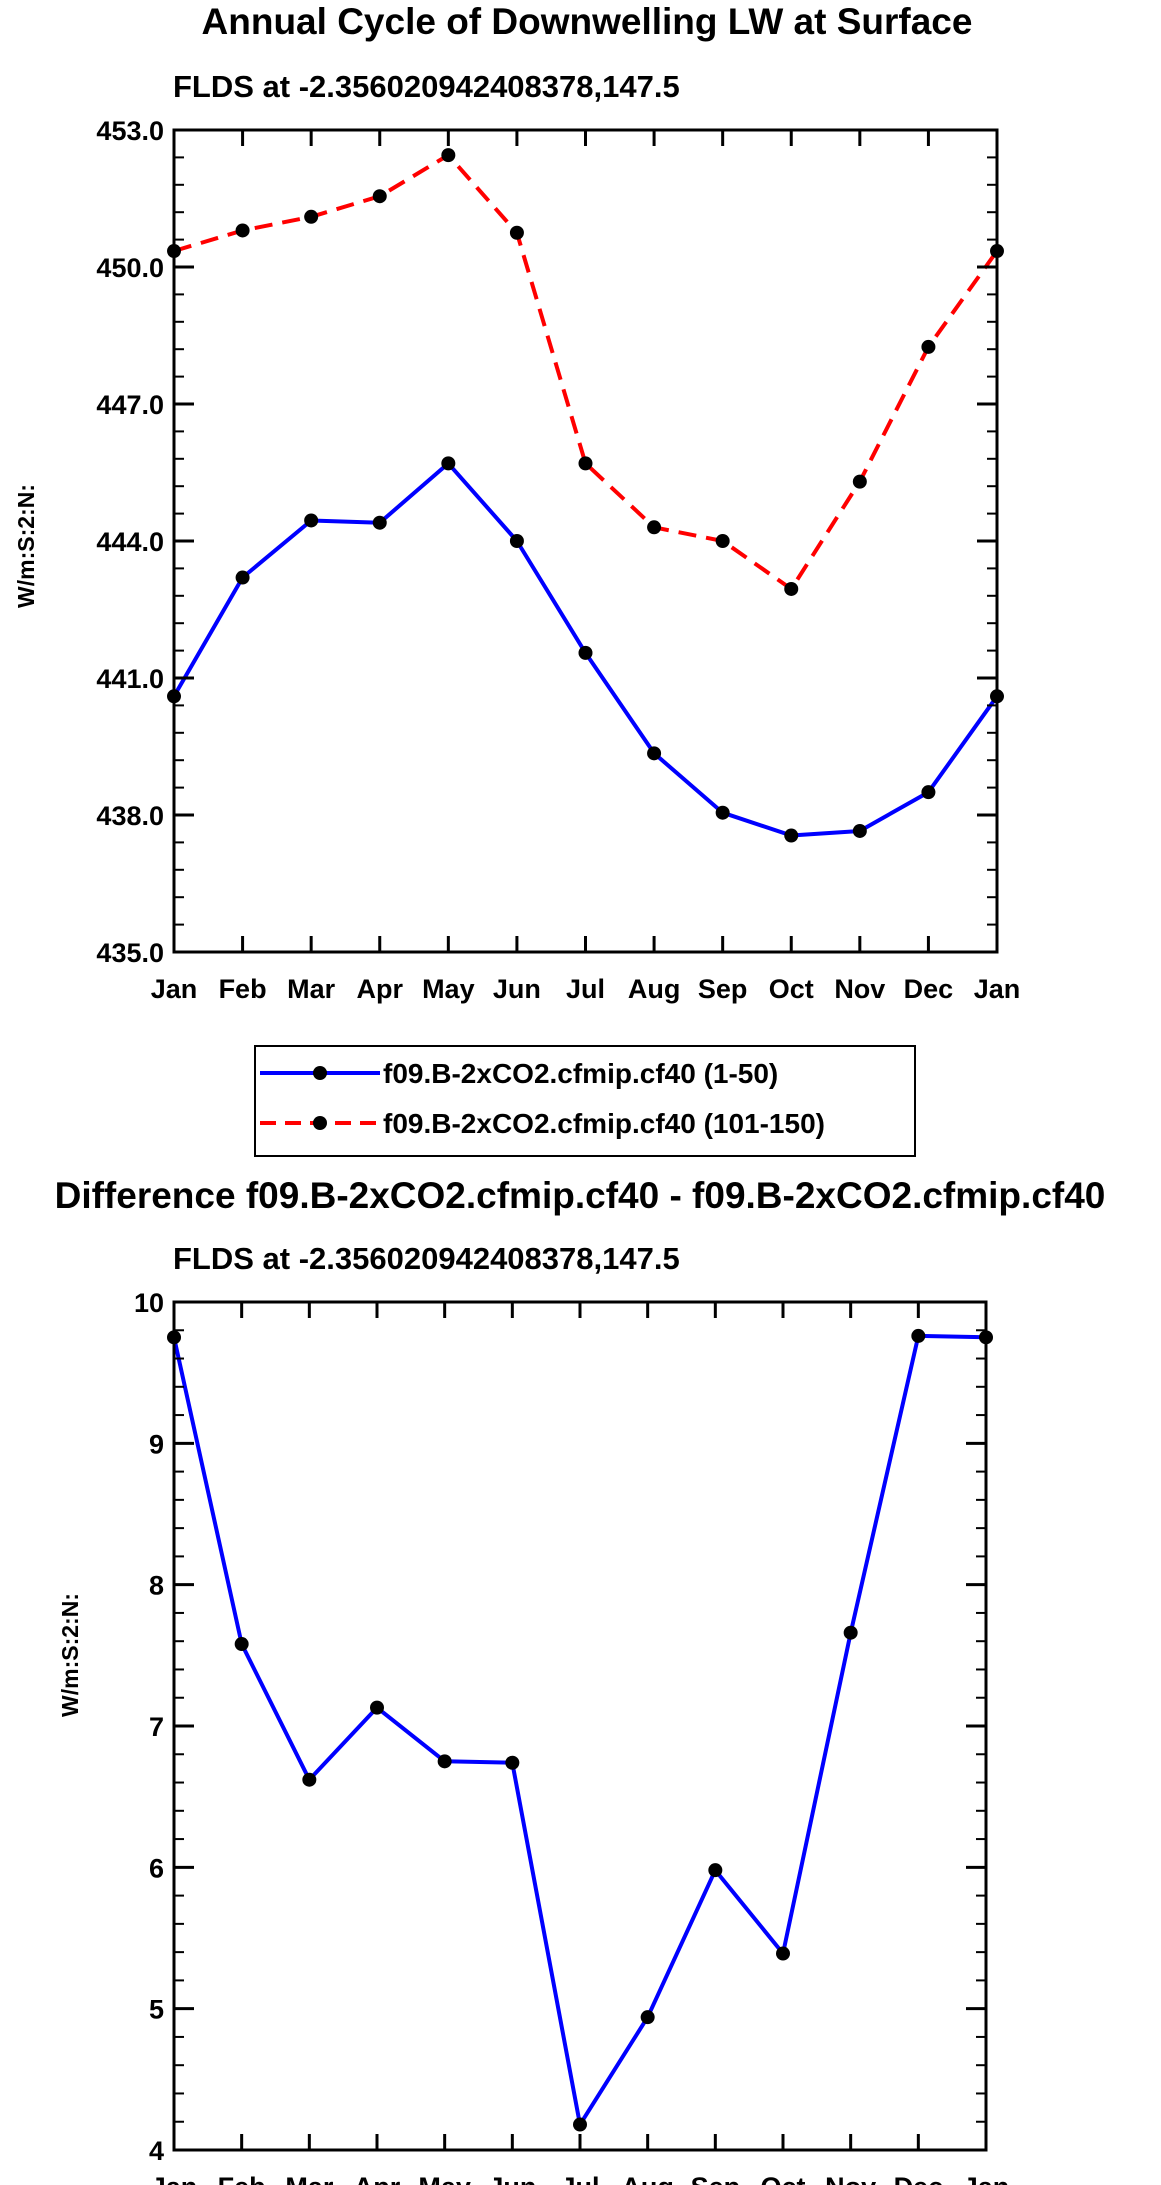 Image resolution: width=1161 pixels, height=2185 pixels. I want to click on y-tick-label: 7, so click(156, 1727).